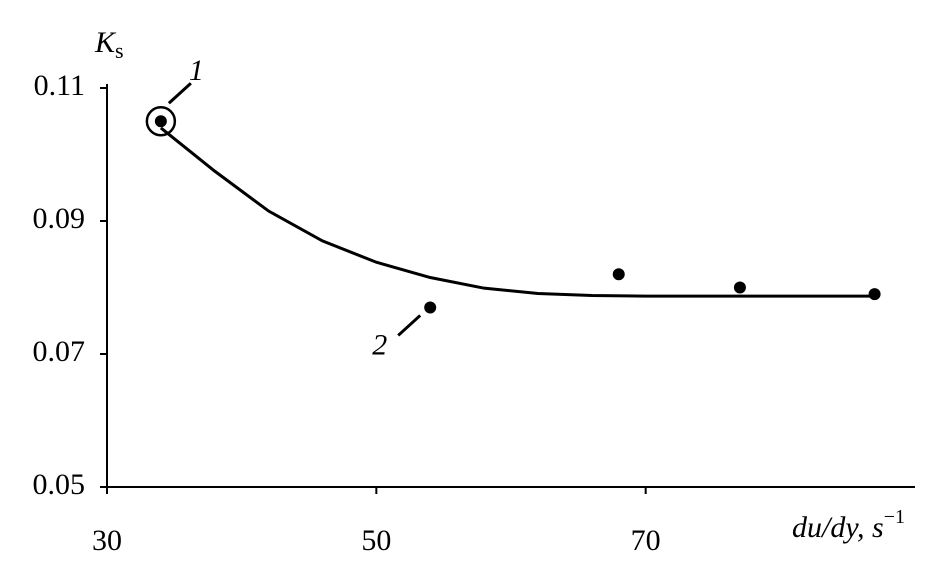 The image size is (936, 568). Describe the element at coordinates (379, 344) in the screenshot. I see `annotation: 2` at that location.